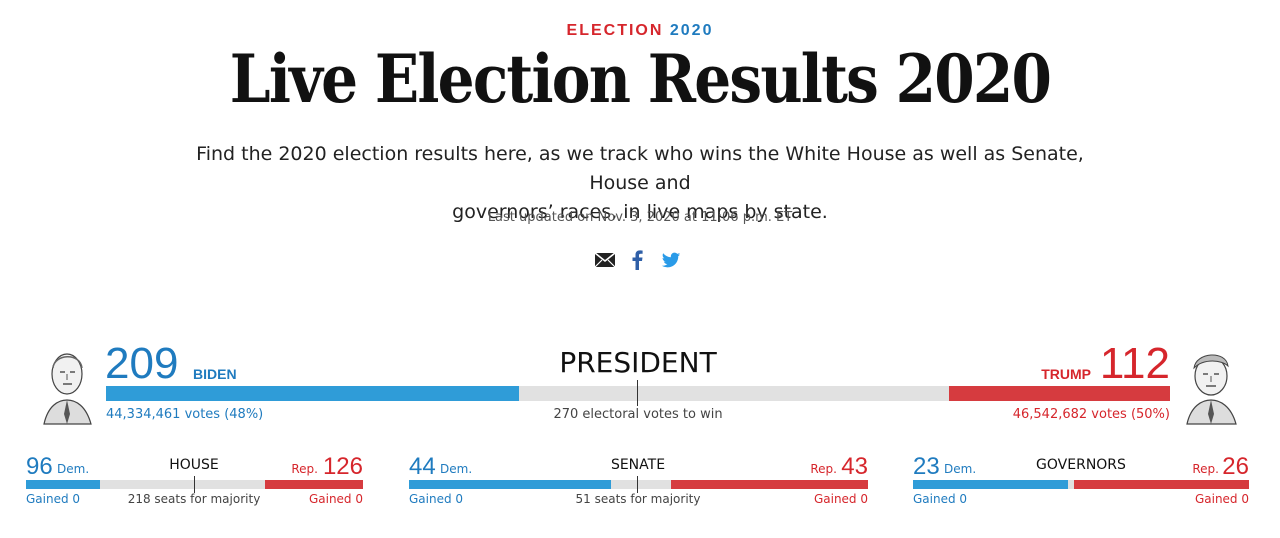  Describe the element at coordinates (926, 466) in the screenshot. I see `governors-dem-seats: 23` at that location.